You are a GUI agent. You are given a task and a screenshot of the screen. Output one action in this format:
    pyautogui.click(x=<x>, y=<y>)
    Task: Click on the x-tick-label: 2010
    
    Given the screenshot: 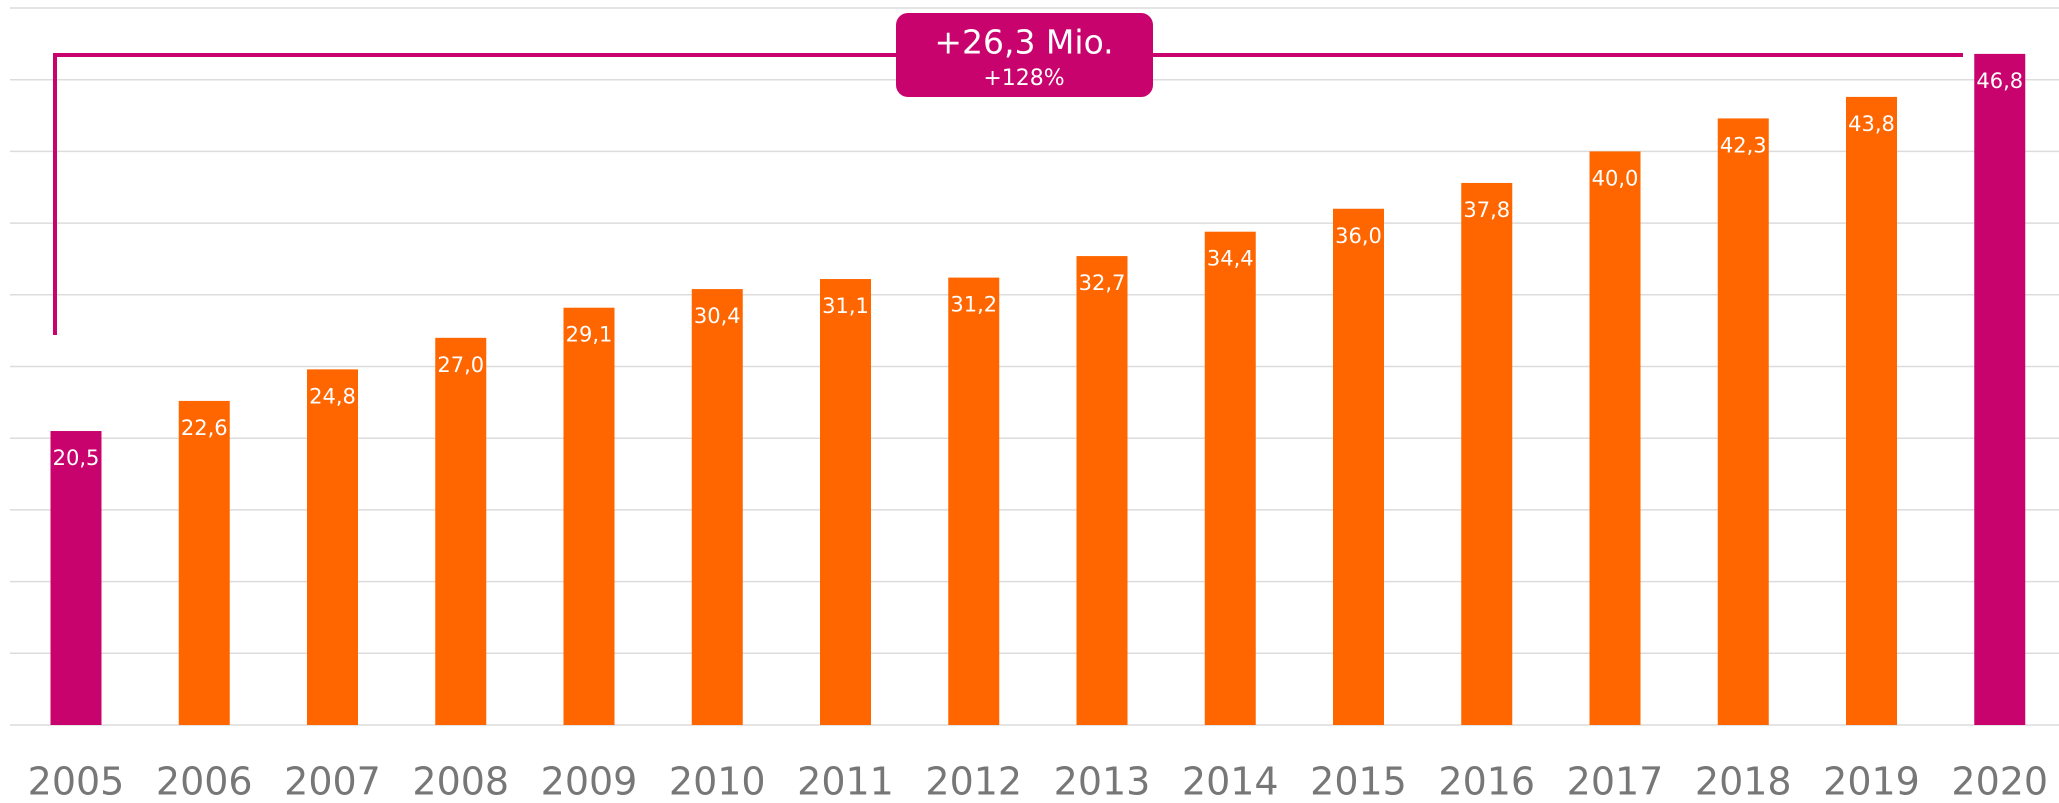 What is the action you would take?
    pyautogui.click(x=717, y=781)
    